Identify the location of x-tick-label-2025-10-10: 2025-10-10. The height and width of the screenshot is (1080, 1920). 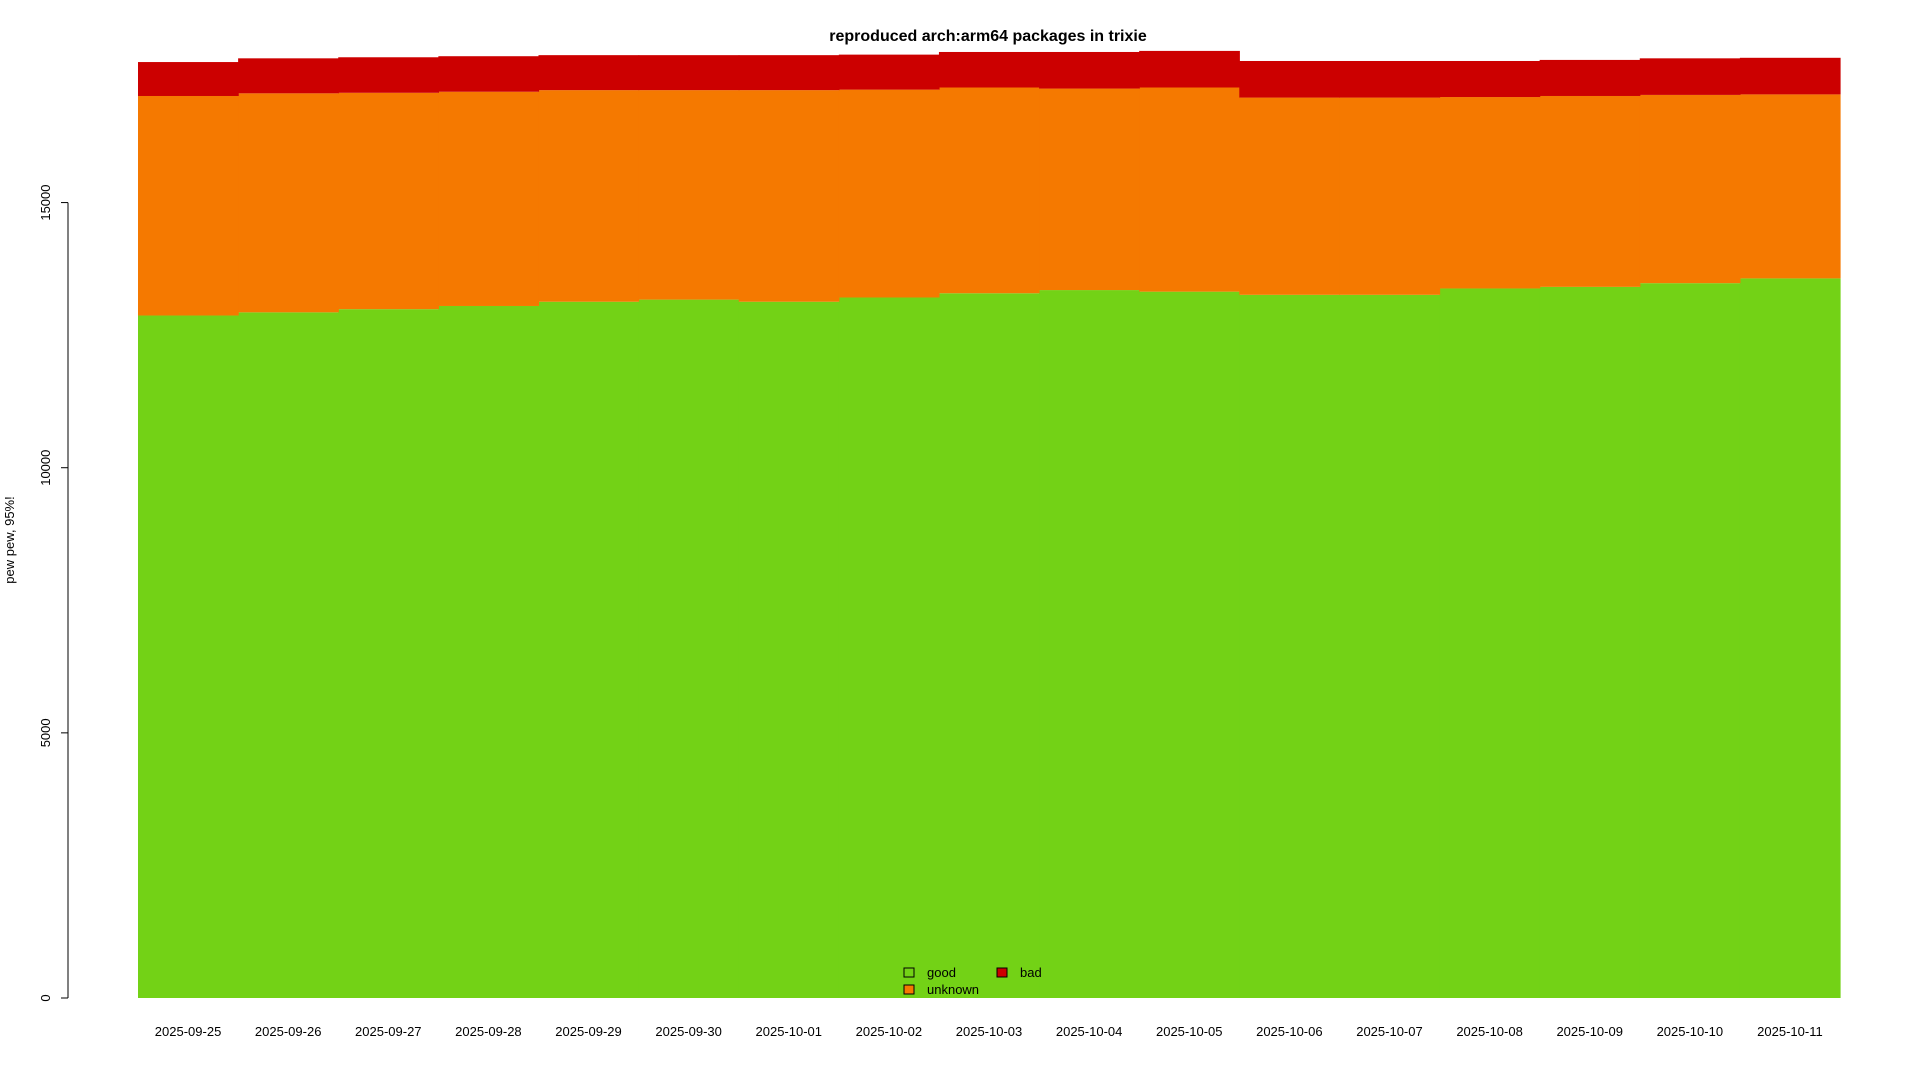
(1690, 1031).